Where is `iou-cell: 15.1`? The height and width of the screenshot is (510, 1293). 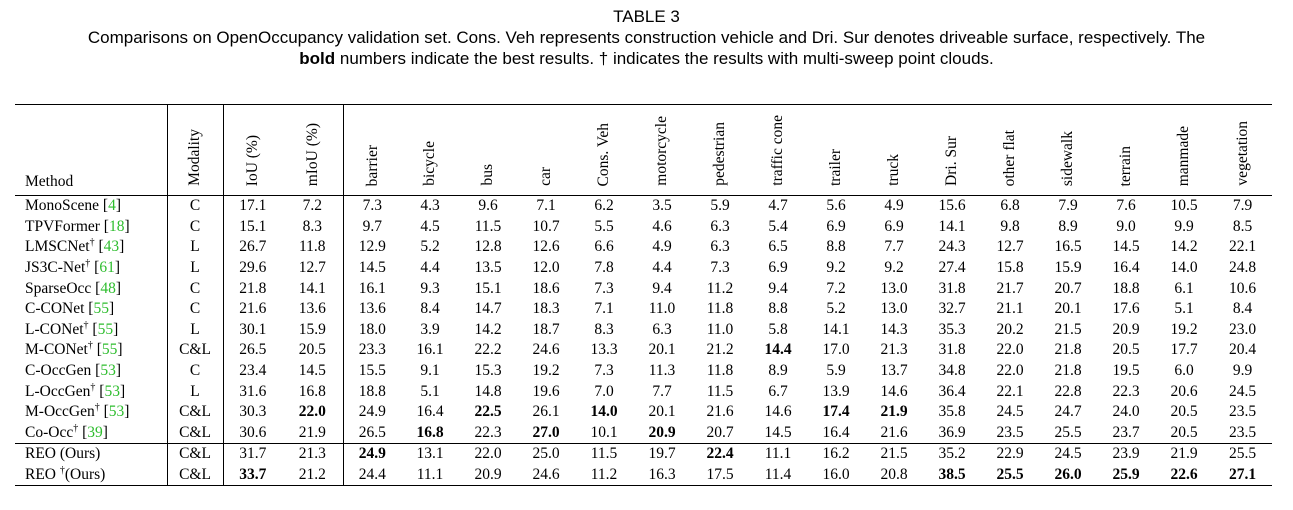 iou-cell: 15.1 is located at coordinates (252, 227).